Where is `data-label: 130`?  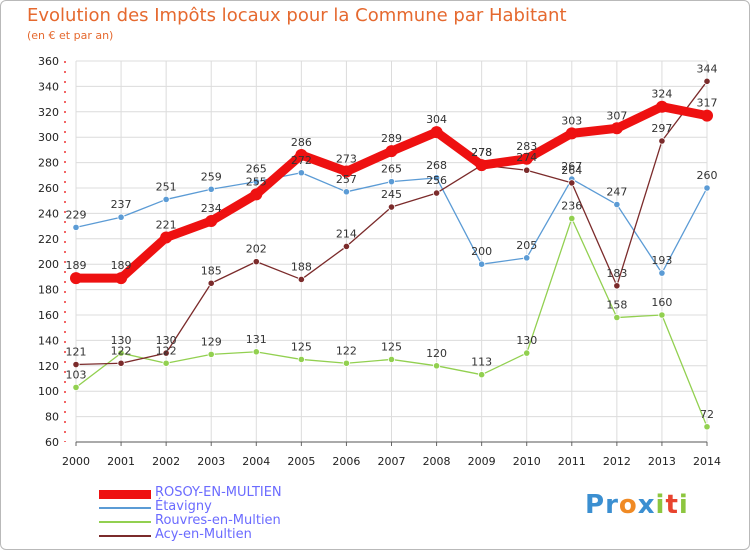
data-label: 130 is located at coordinates (166, 340).